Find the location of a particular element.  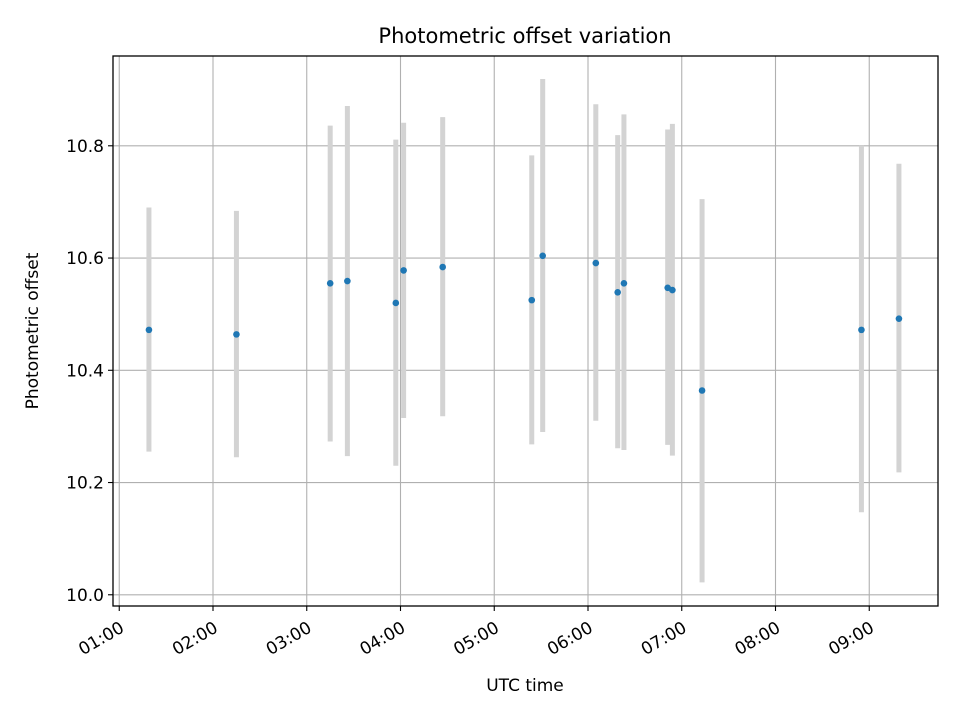

y-axis-label: Photometric offset is located at coordinates (33, 330).